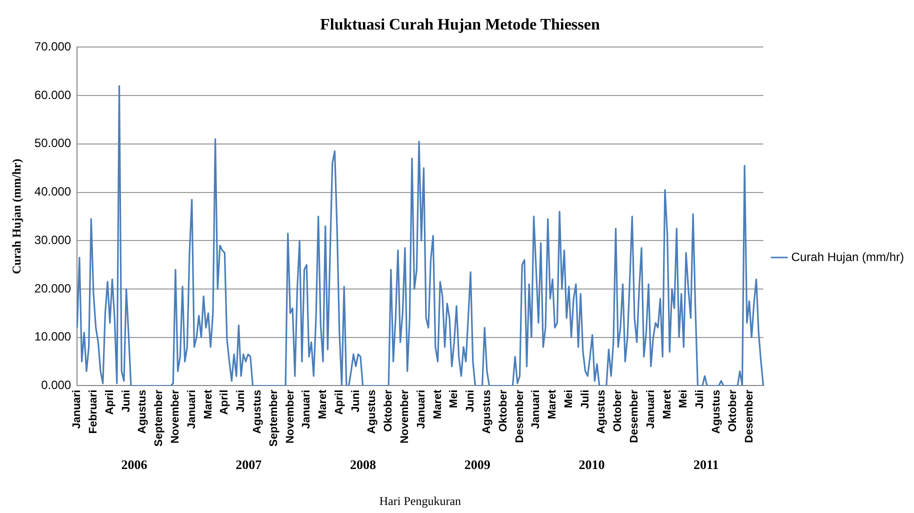 The image size is (914, 513). What do you see at coordinates (53, 337) in the screenshot?
I see `y-tick-label: 10.000` at bounding box center [53, 337].